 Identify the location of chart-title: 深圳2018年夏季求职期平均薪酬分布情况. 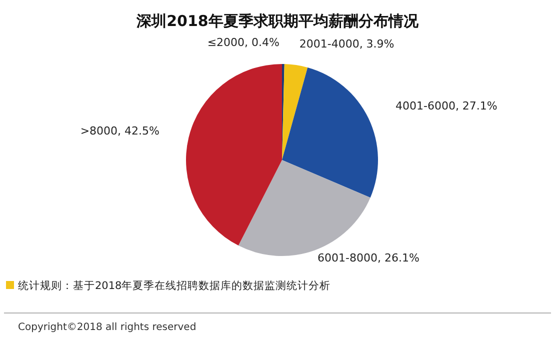
(278, 21).